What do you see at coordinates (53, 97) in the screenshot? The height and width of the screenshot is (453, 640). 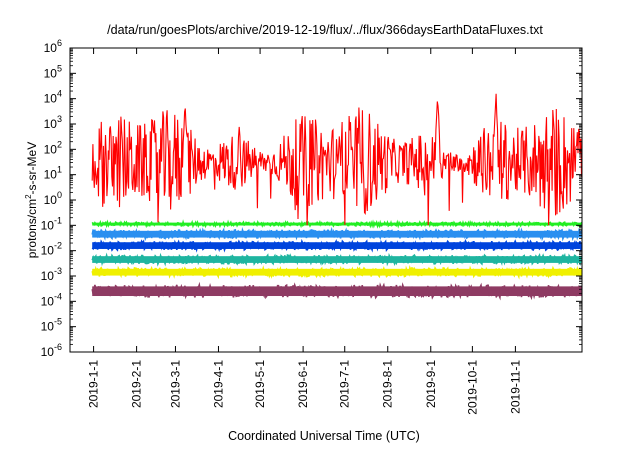 I see `y-tick-label: 10⁴` at bounding box center [53, 97].